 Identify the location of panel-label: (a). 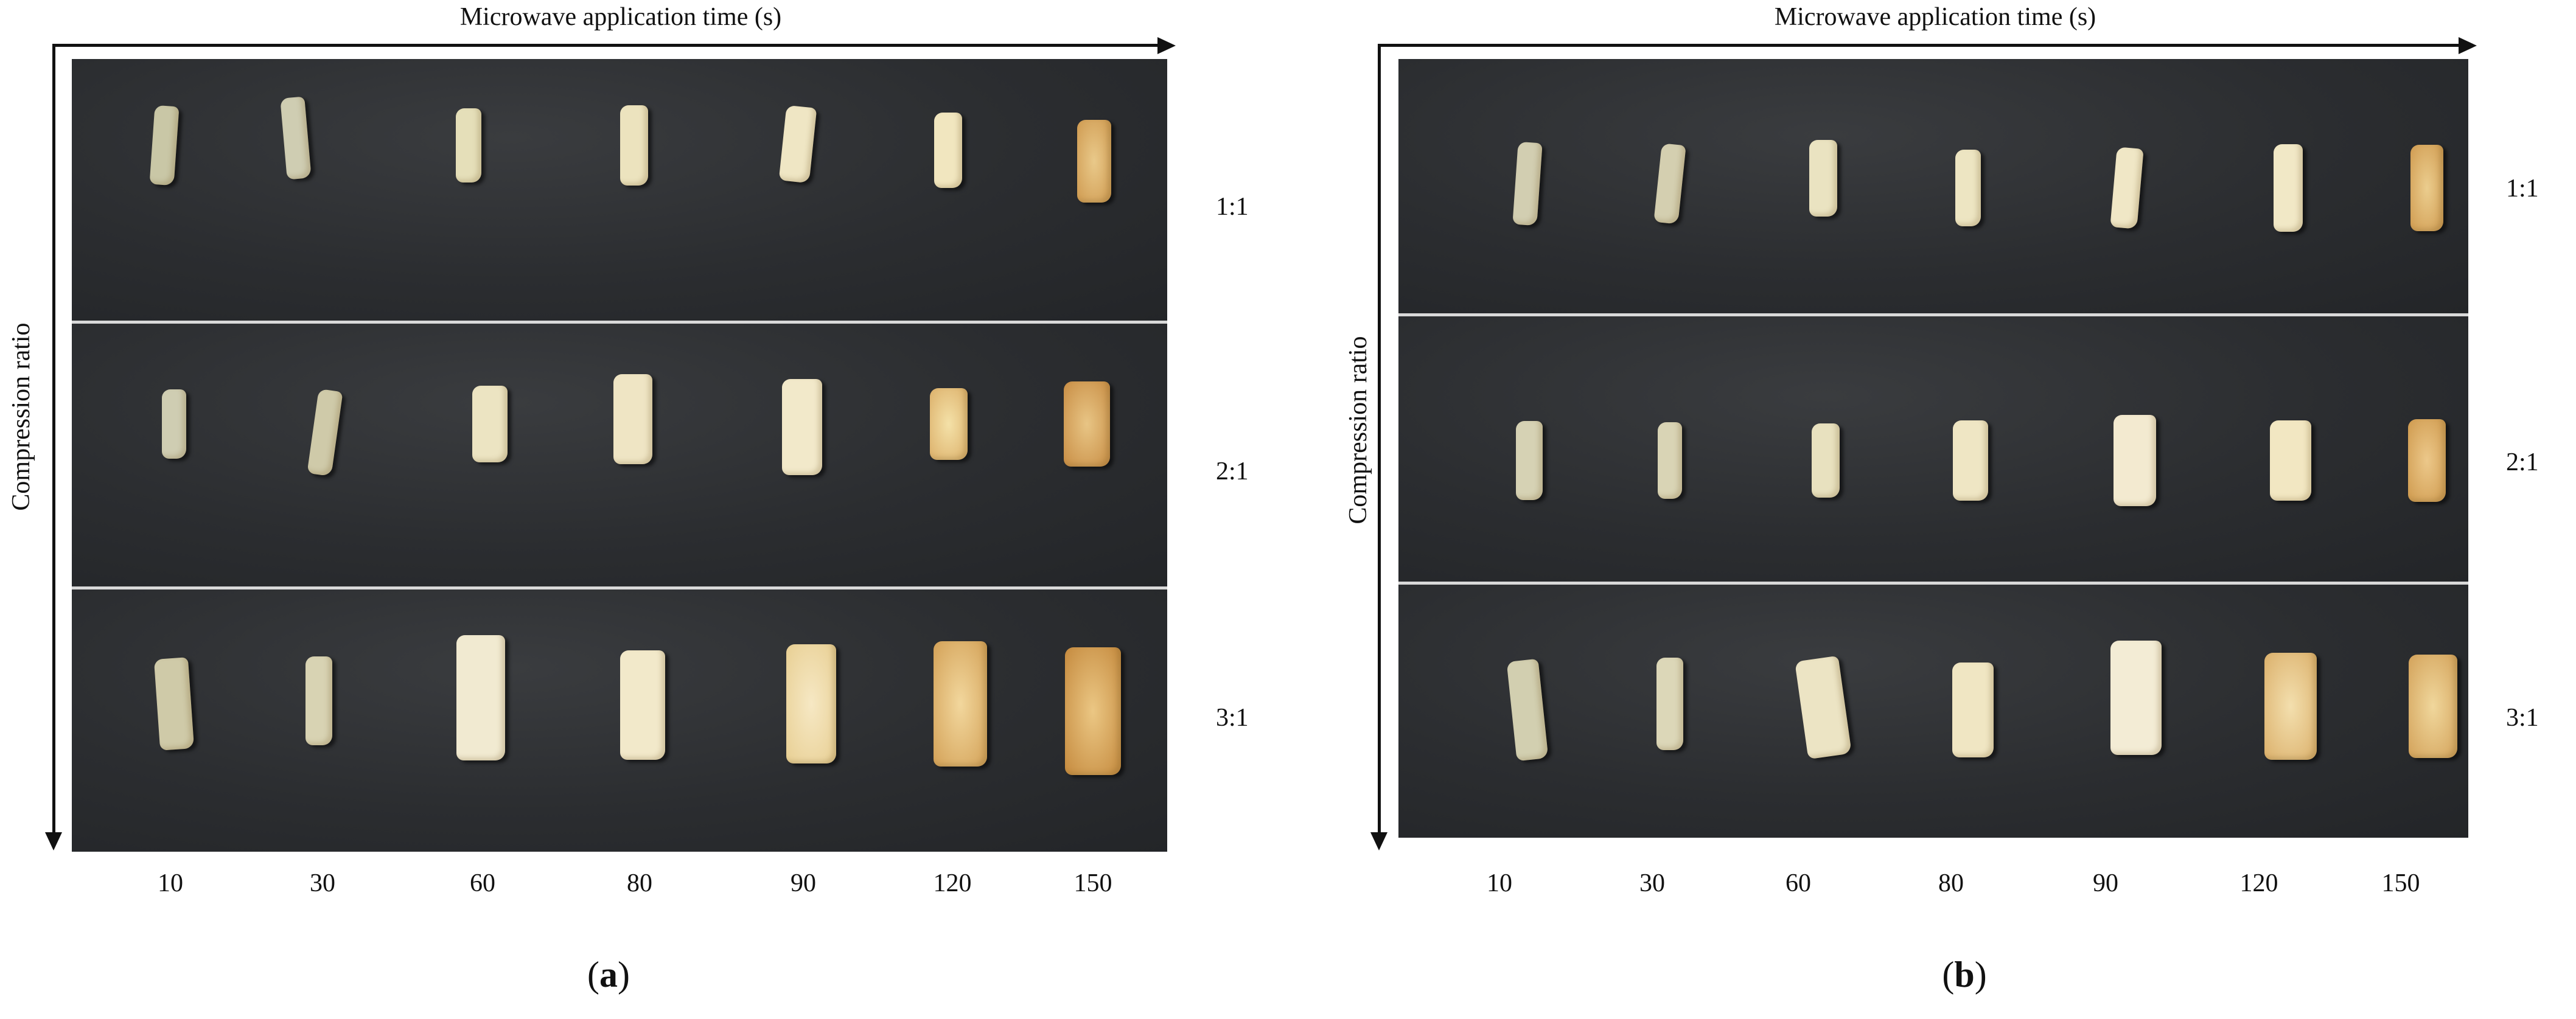
(608, 975).